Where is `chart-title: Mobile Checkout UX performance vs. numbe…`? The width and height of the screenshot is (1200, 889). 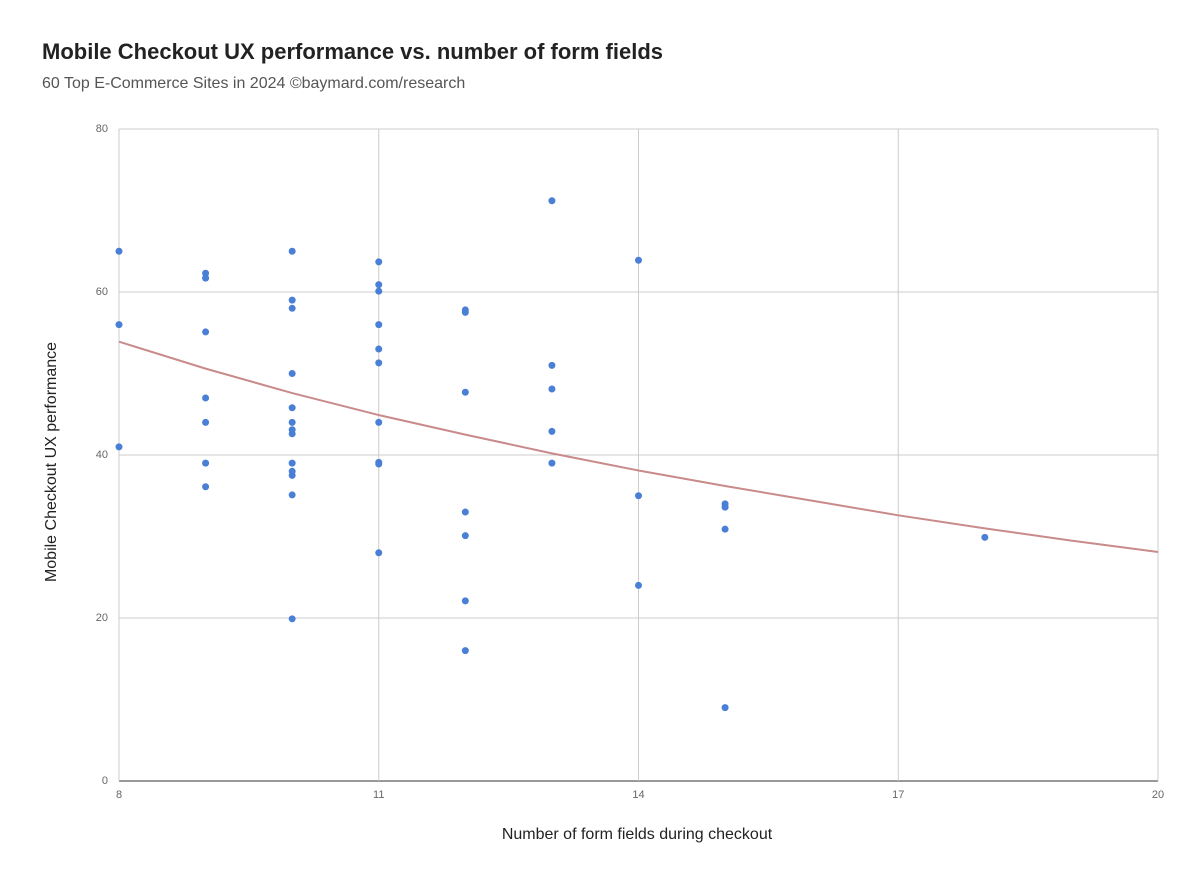 chart-title: Mobile Checkout UX performance vs. numbe… is located at coordinates (352, 51).